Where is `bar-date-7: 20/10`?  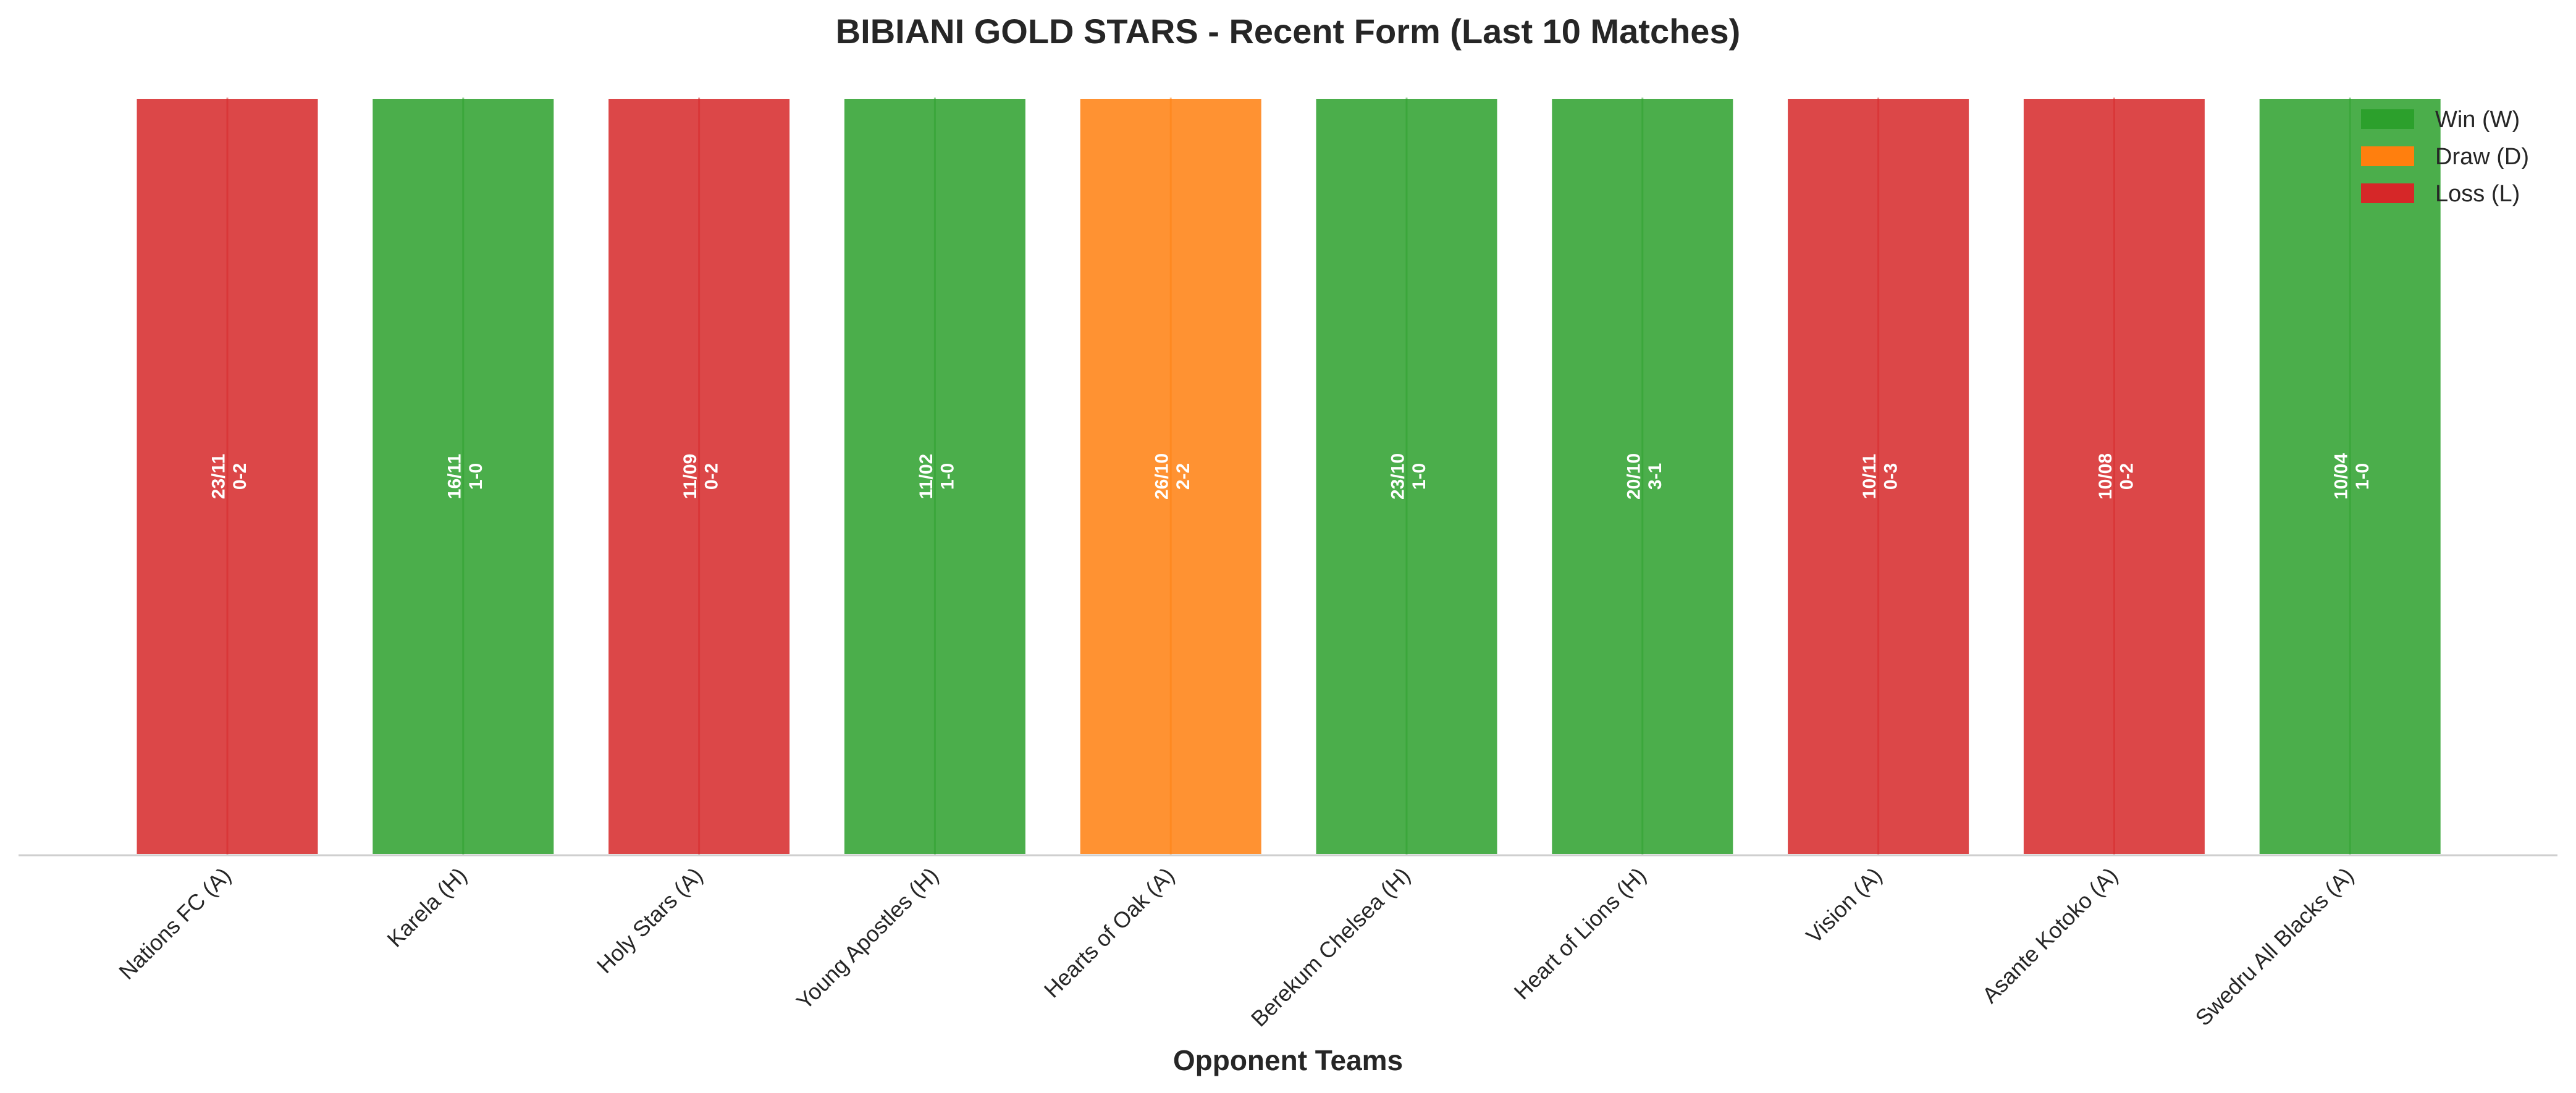 bar-date-7: 20/10 is located at coordinates (1633, 476).